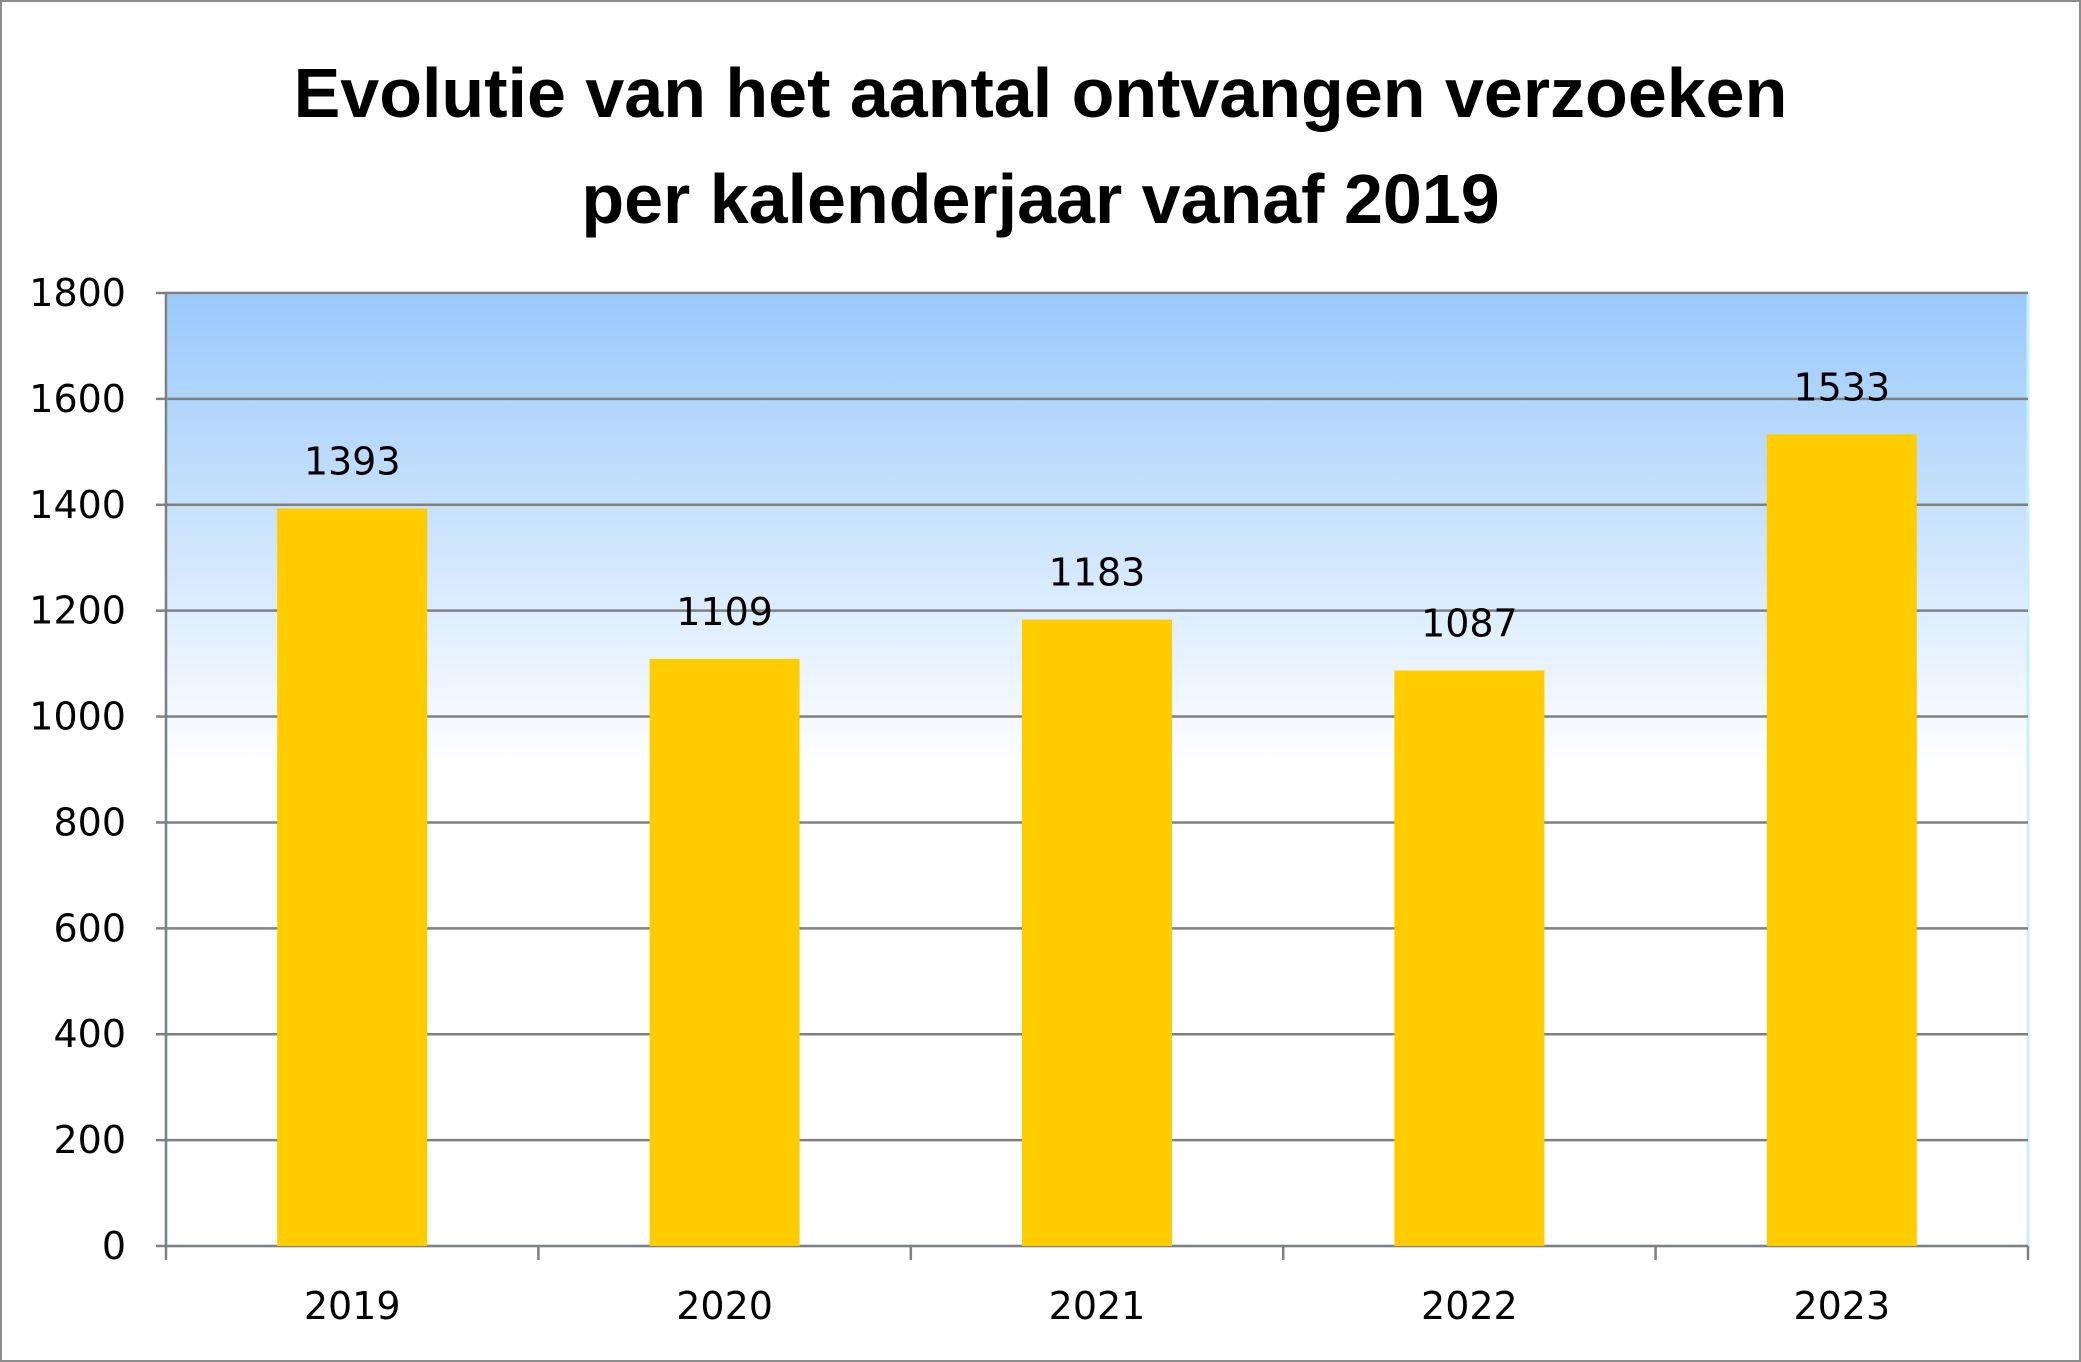 The height and width of the screenshot is (1362, 2081). I want to click on data-label-2021: 1183, so click(1097, 573).